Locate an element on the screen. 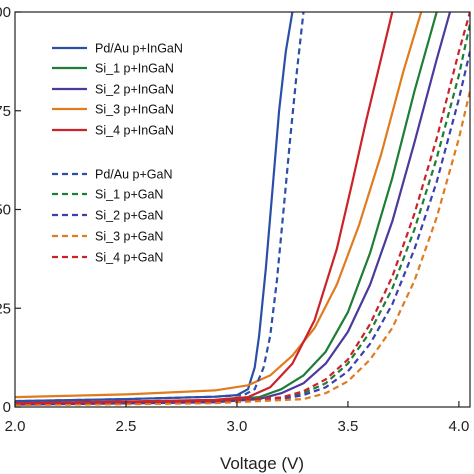  legend-label-9: Si_3 p+GaN is located at coordinates (129, 237).